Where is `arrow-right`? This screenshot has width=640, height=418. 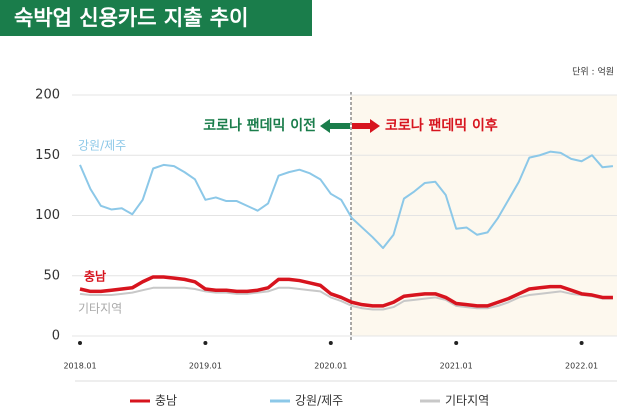
arrow-right is located at coordinates (375, 126).